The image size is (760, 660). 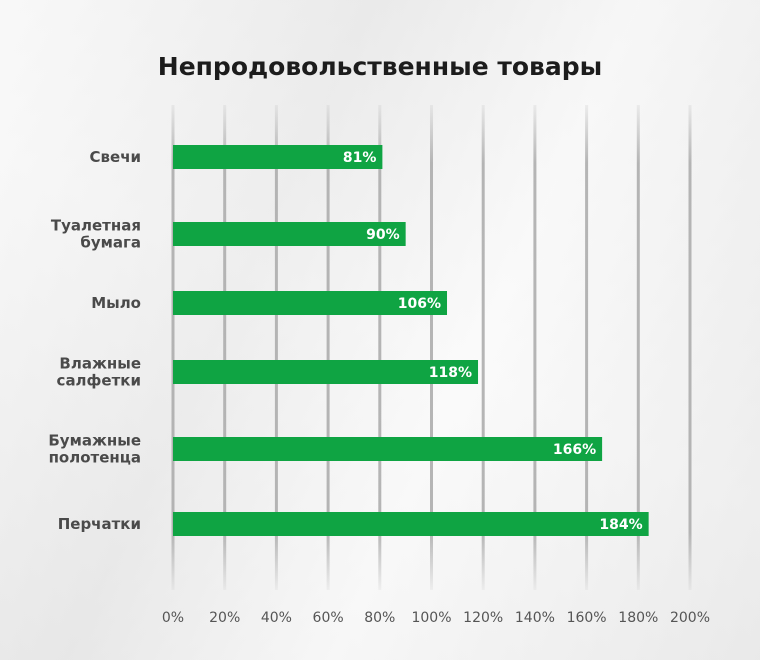 I want to click on bar-value-label: 106%, so click(x=419, y=304).